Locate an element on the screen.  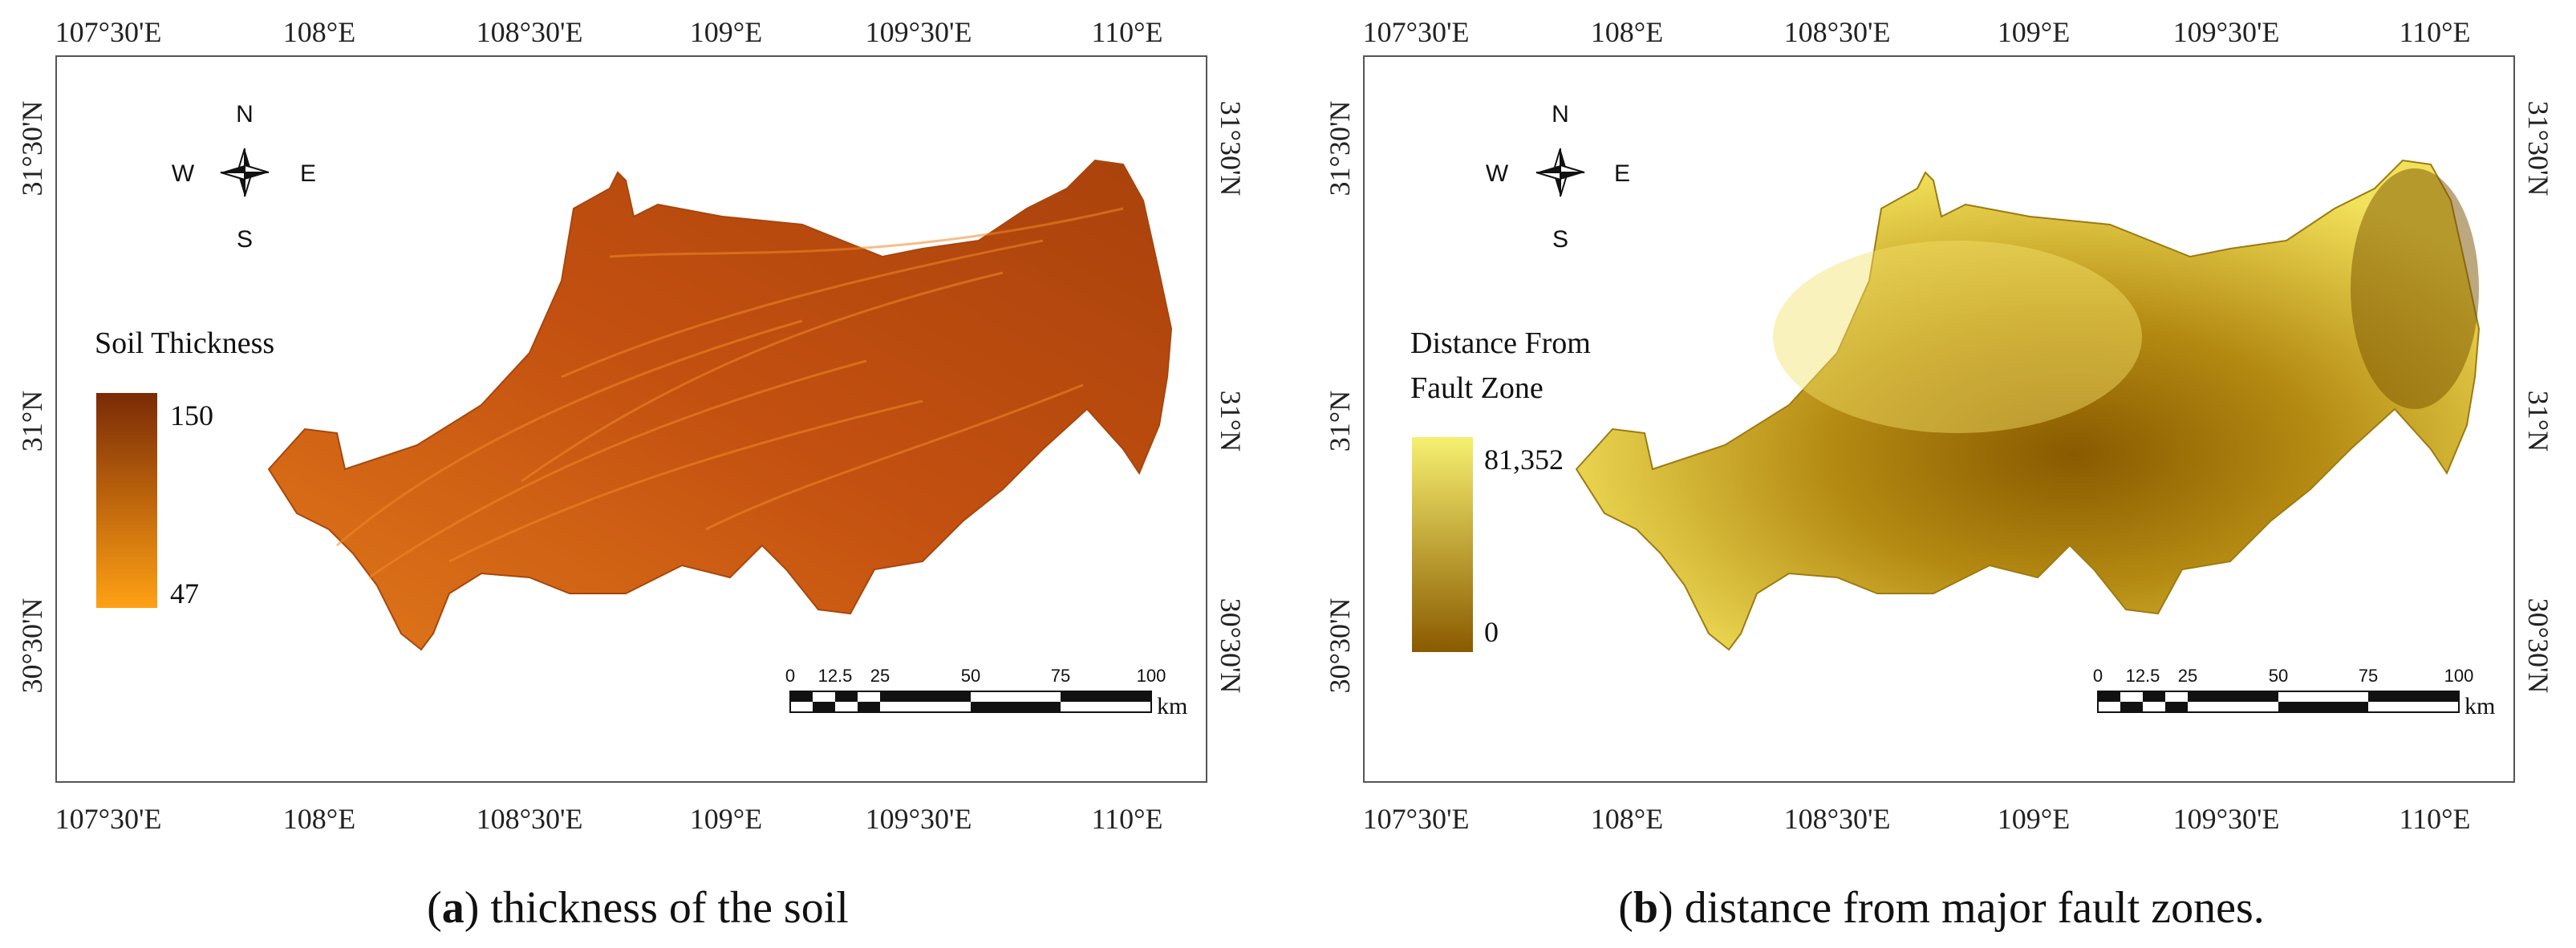
legend-soil-thickness: Soil Thickness 150 47 is located at coordinates (184, 468).